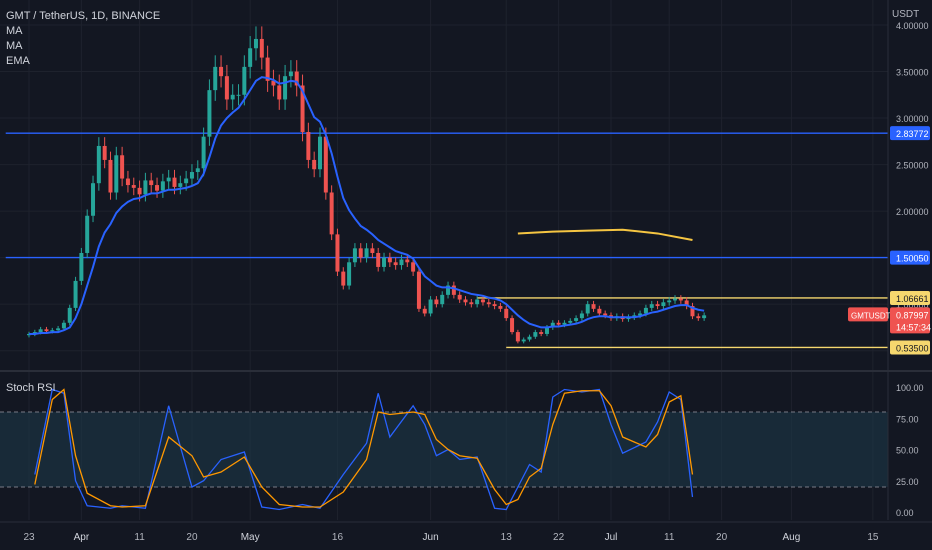  Describe the element at coordinates (912, 315) in the screenshot. I see `last-price-value: 0.87997` at that location.